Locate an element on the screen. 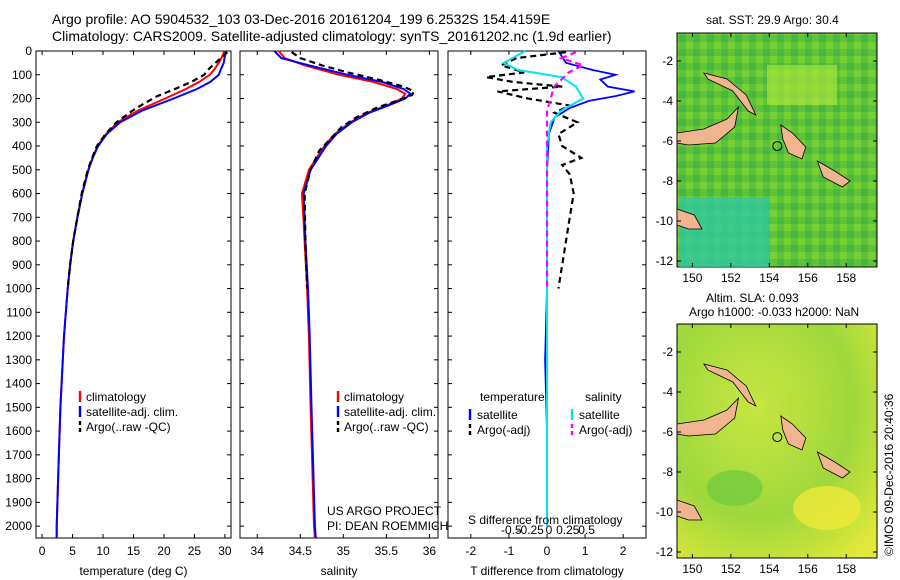 This screenshot has width=900, height=580. y-tick-label: 800 is located at coordinates (22, 241).